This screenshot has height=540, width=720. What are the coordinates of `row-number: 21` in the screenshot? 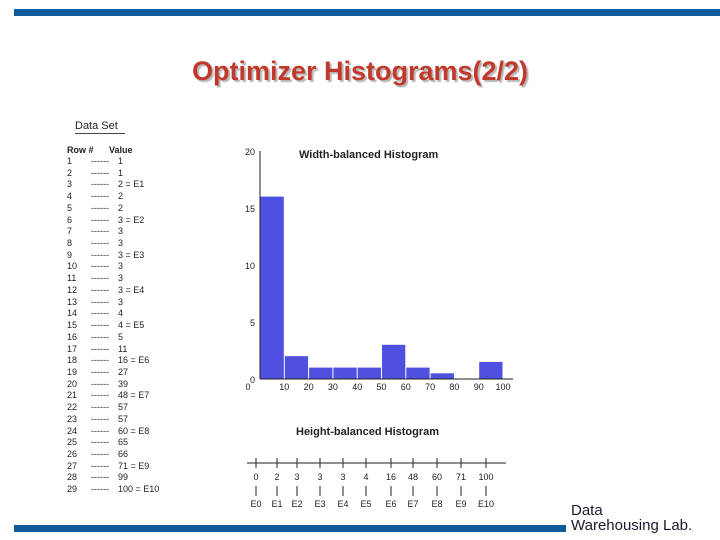 It's located at (72, 395).